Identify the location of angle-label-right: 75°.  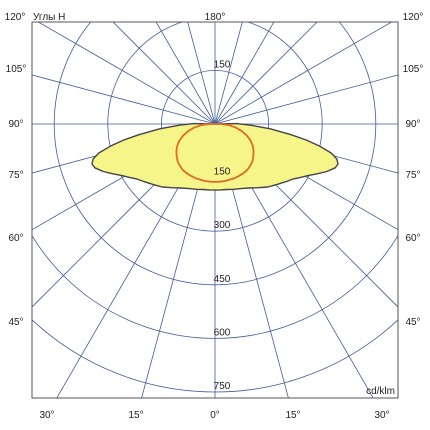
(412, 175).